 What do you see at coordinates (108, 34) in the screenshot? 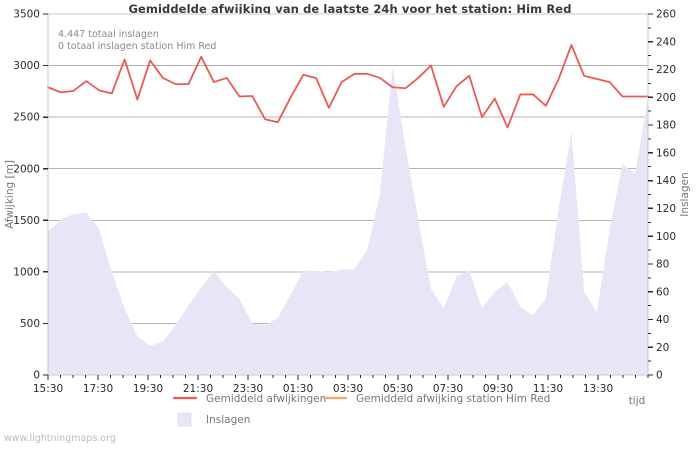
I see `annotation-total-strikes: 4.447 totaal inslagen` at bounding box center [108, 34].